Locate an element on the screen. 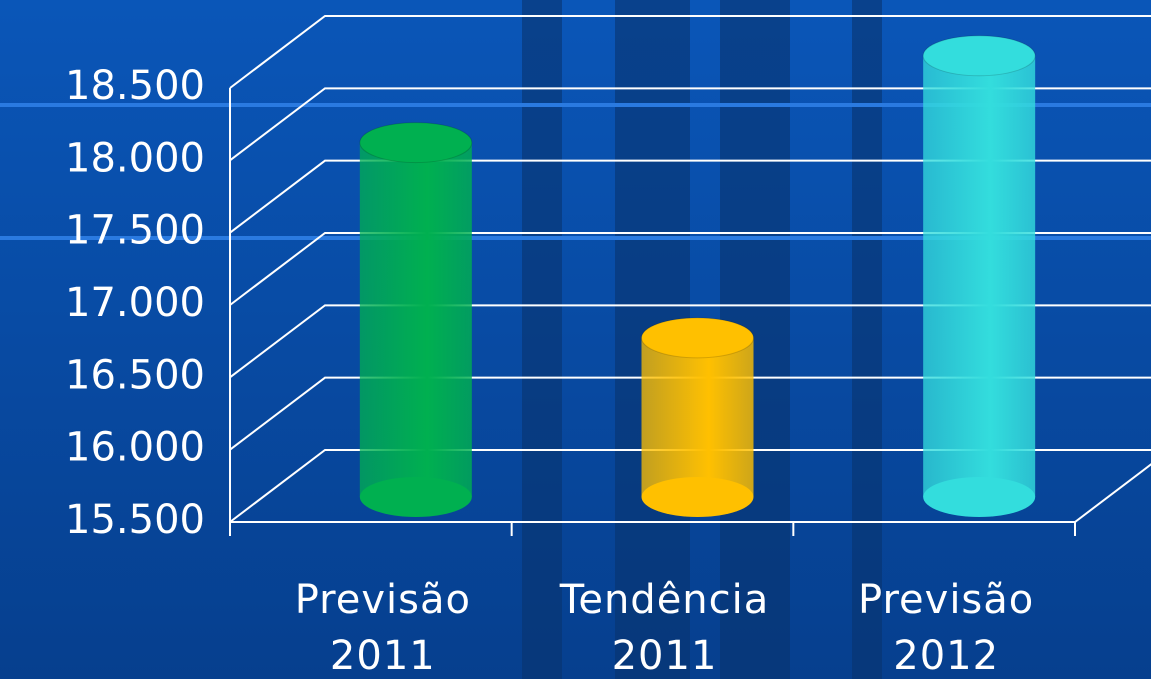 The width and height of the screenshot is (1151, 684). y-tick-label: 15.500 is located at coordinates (135, 520).